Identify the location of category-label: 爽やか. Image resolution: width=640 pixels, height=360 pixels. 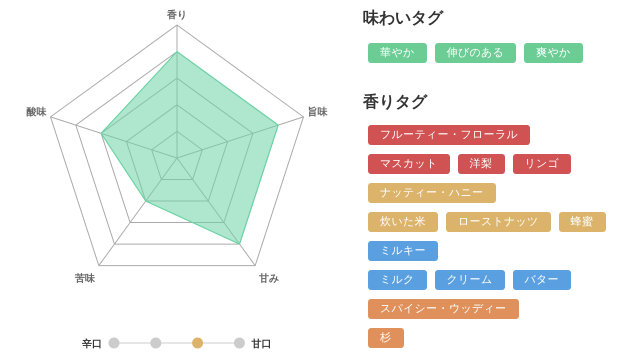
(553, 53).